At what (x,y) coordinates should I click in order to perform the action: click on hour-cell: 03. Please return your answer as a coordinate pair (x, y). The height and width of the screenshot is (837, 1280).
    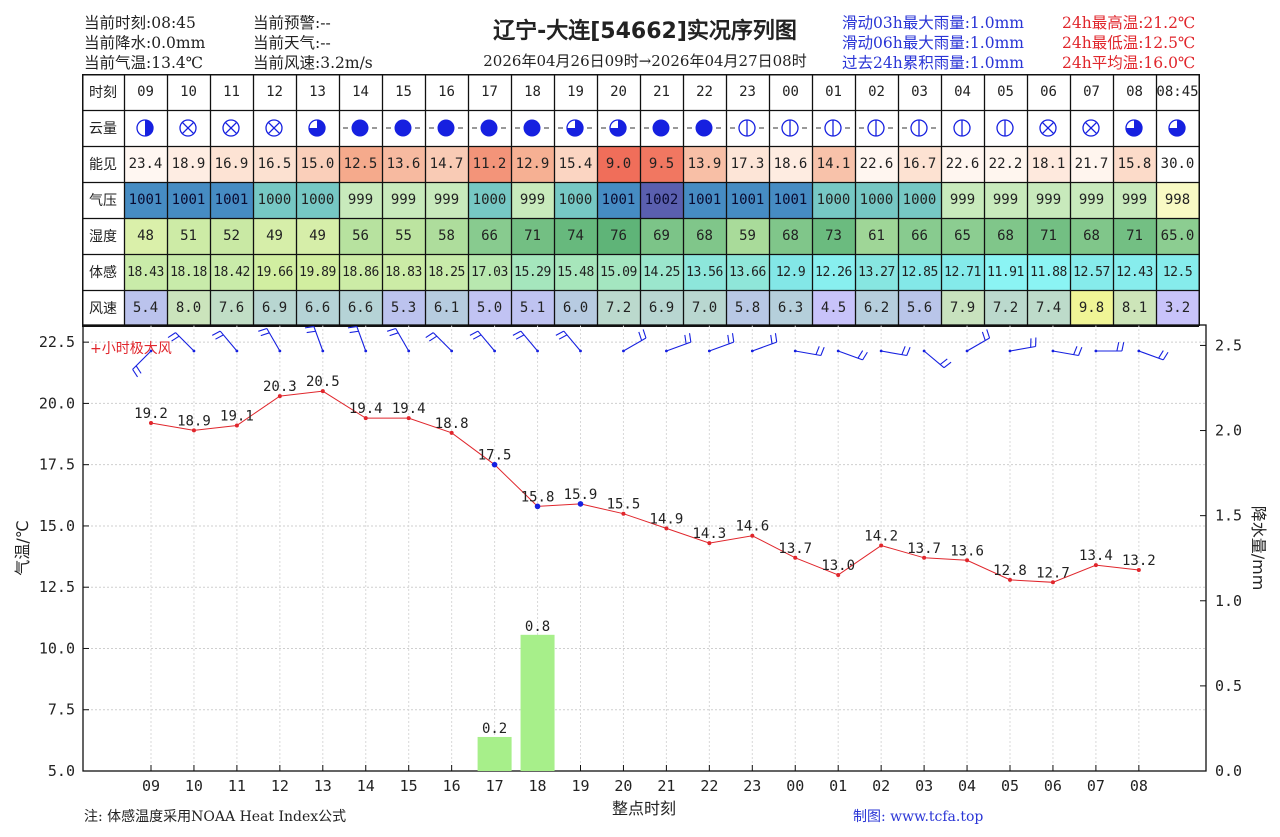
    Looking at the image, I should click on (919, 92).